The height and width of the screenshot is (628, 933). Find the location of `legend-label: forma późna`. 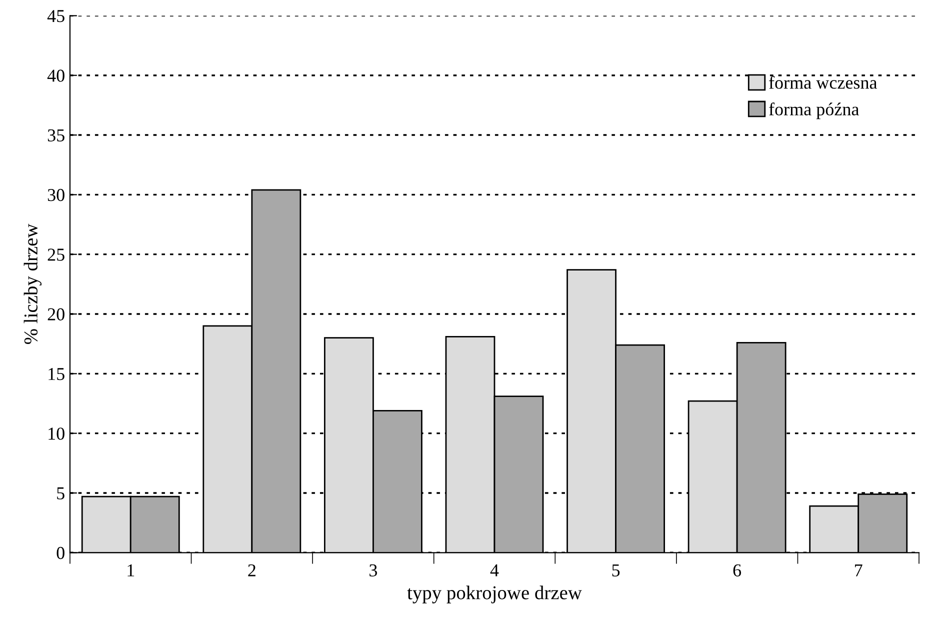

legend-label: forma późna is located at coordinates (814, 111).